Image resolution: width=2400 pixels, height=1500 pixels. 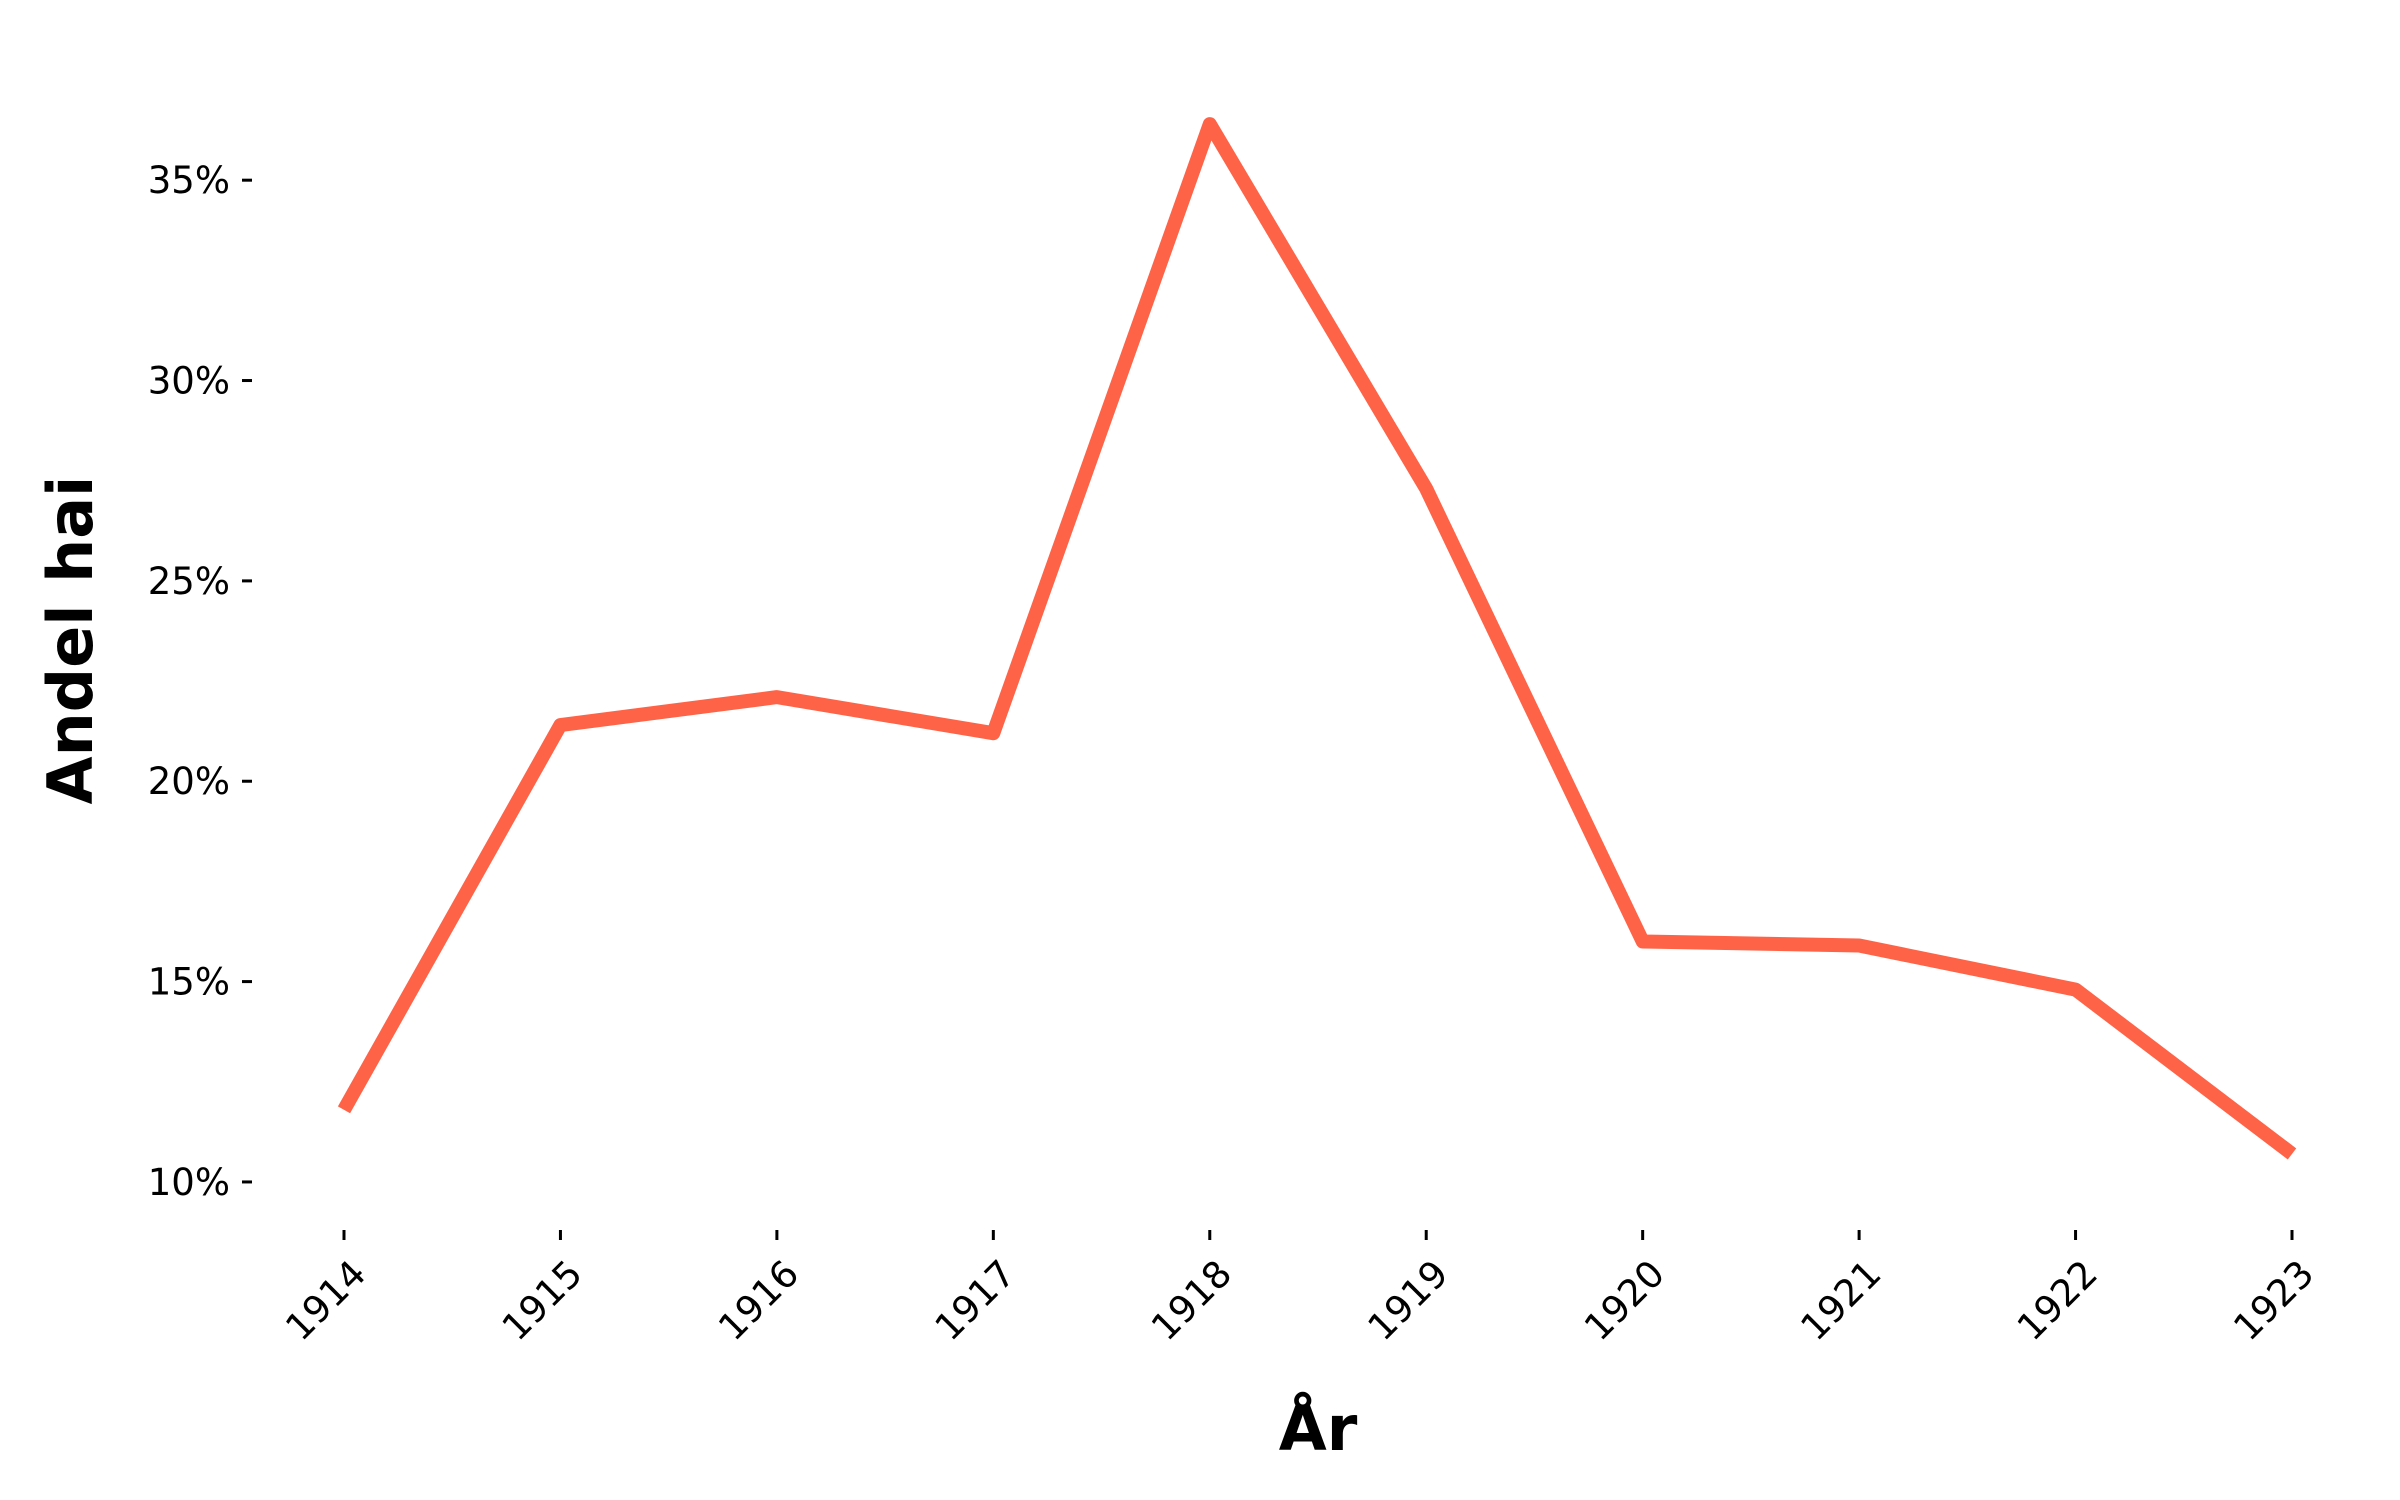 What do you see at coordinates (1318, 1428) in the screenshot?
I see `x-axis-label: År` at bounding box center [1318, 1428].